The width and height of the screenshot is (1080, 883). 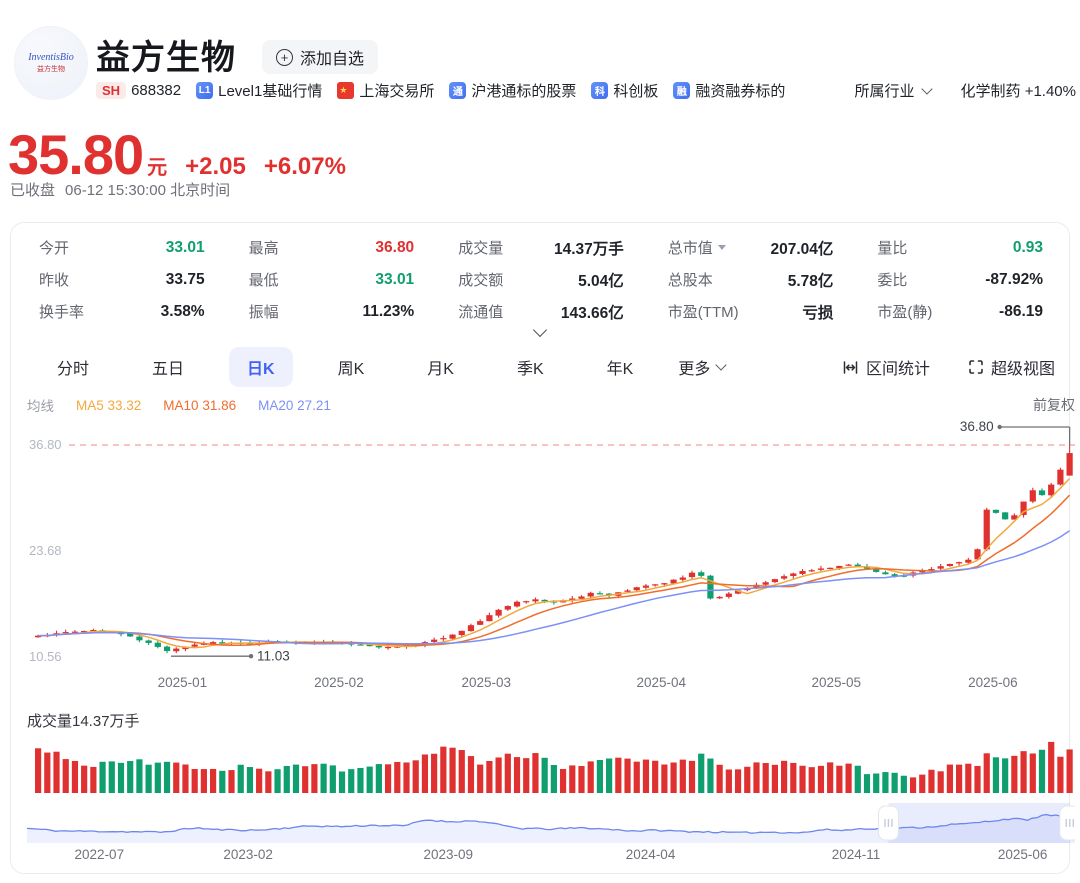 I want to click on range-stat-button: 区间统计, so click(x=886, y=367).